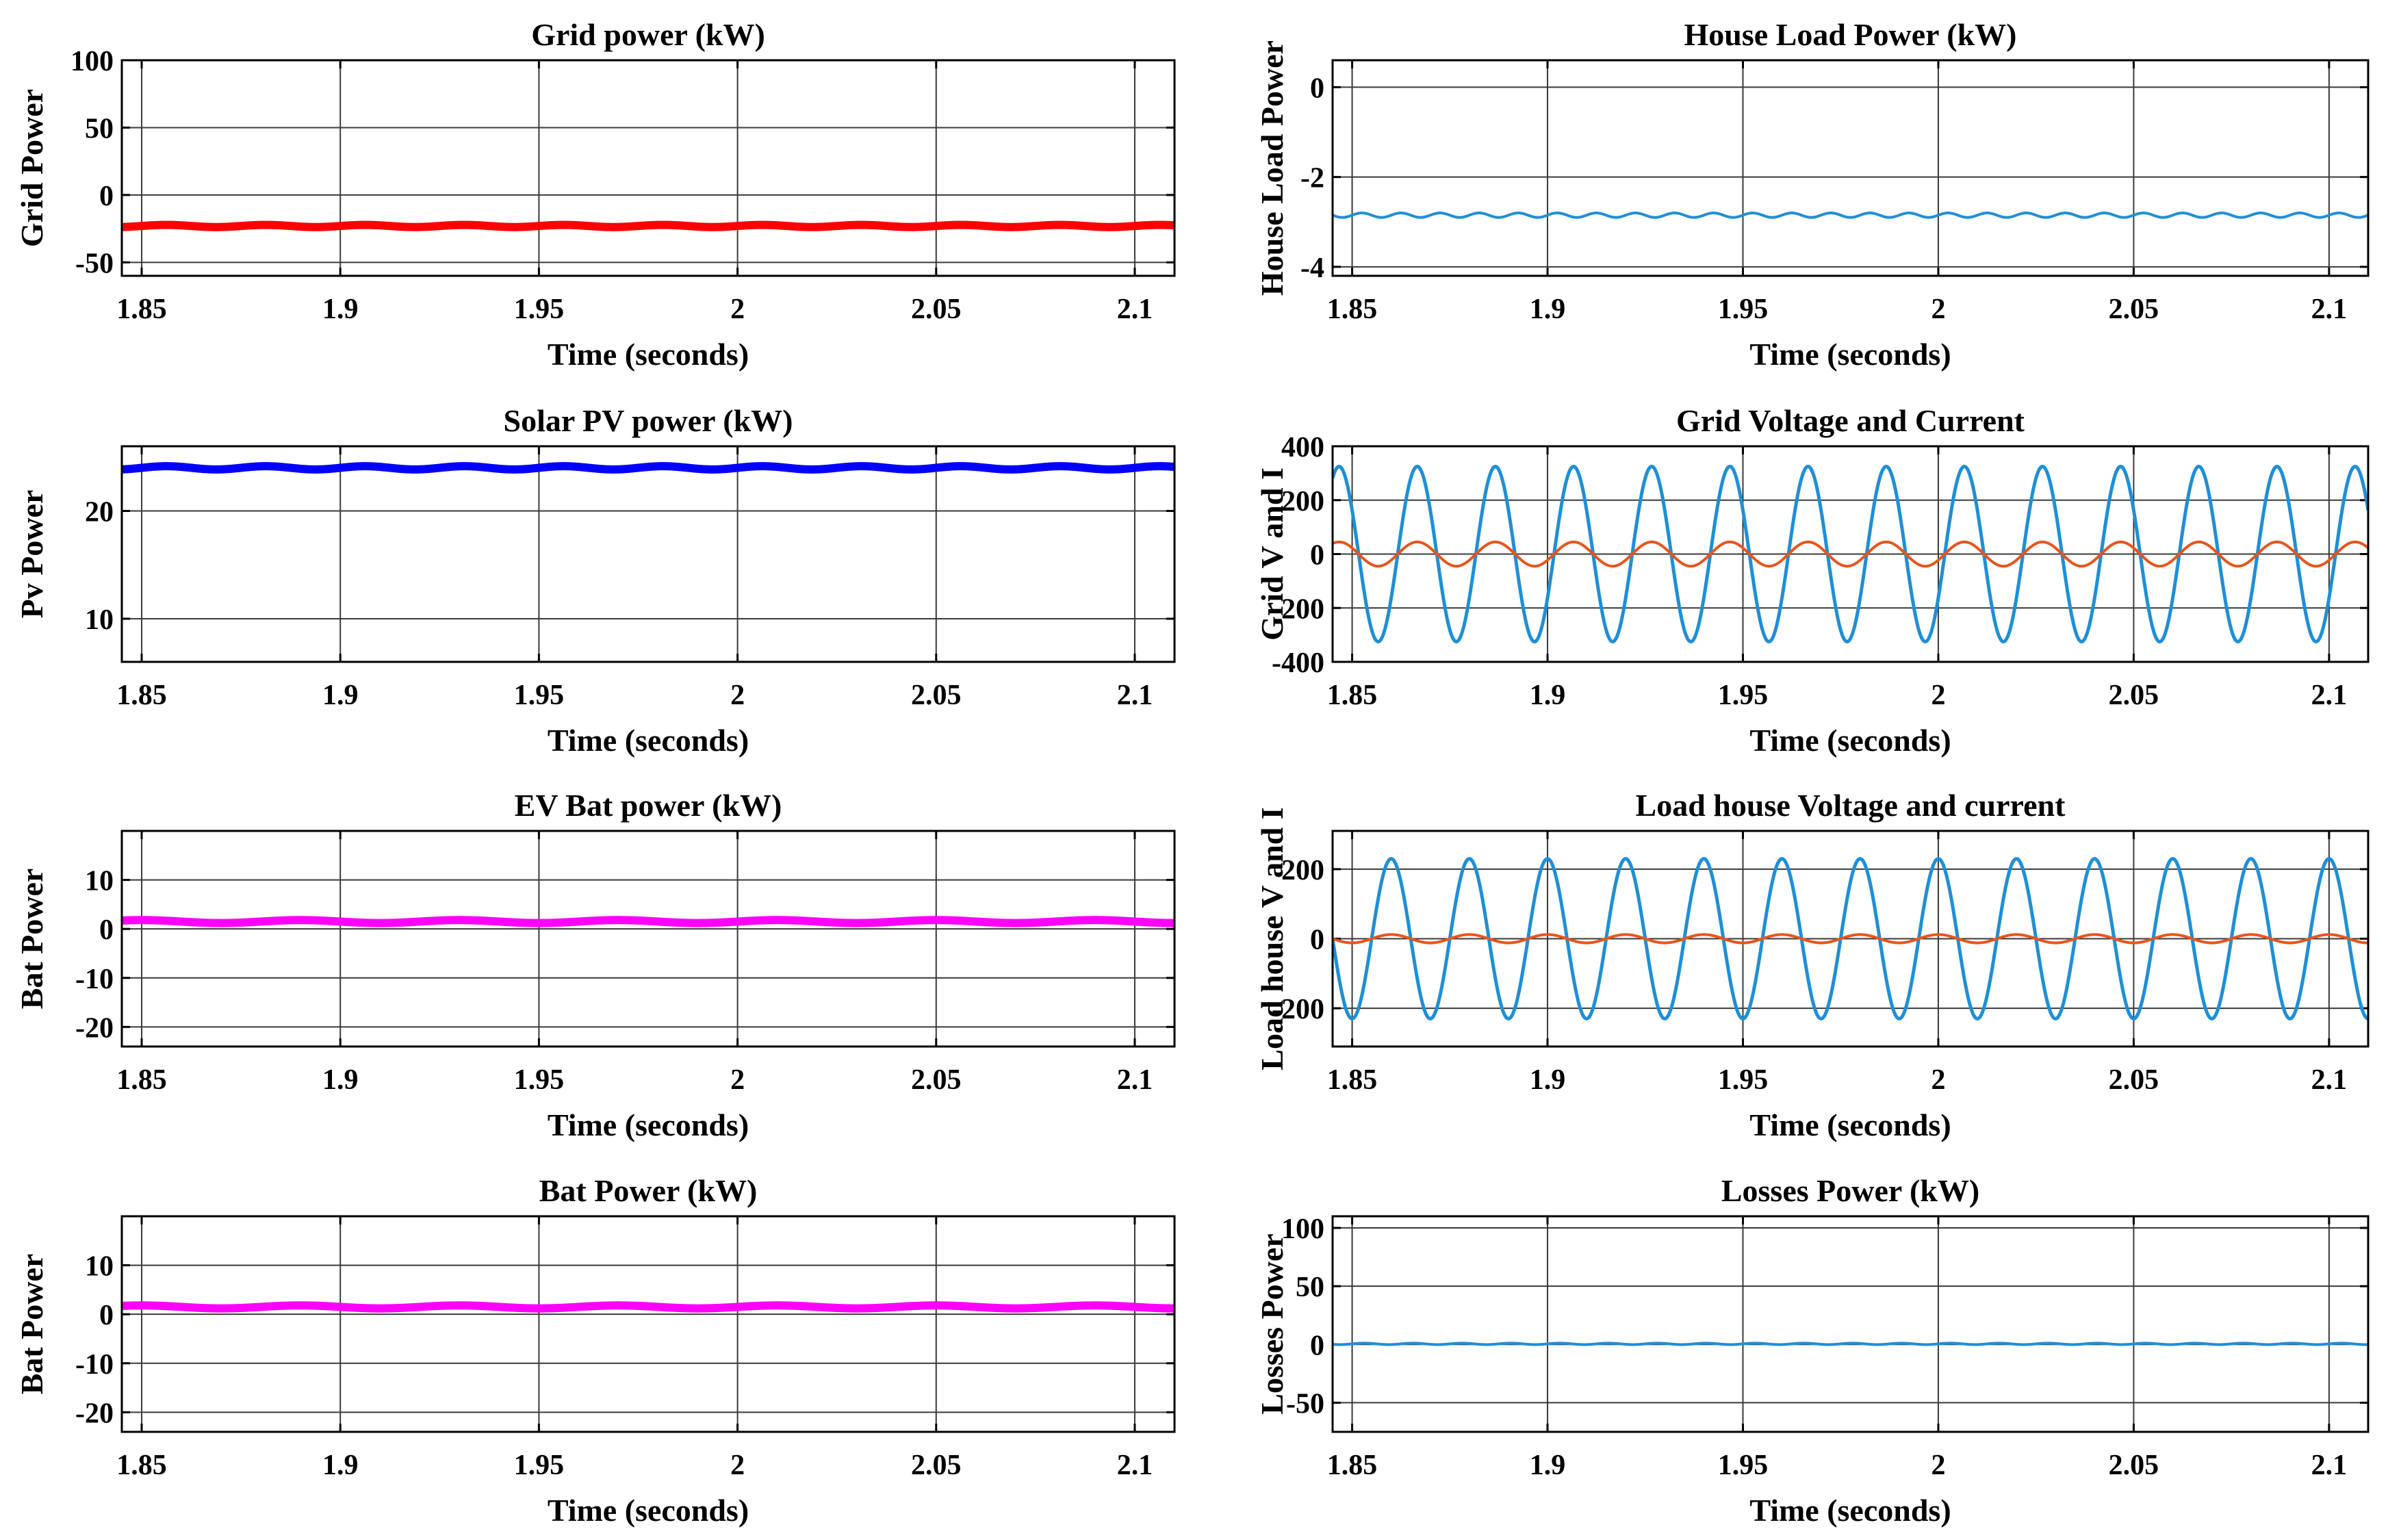 The height and width of the screenshot is (1540, 2388). Describe the element at coordinates (648, 1190) in the screenshot. I see `chart-title: Bat Power (kW)` at that location.